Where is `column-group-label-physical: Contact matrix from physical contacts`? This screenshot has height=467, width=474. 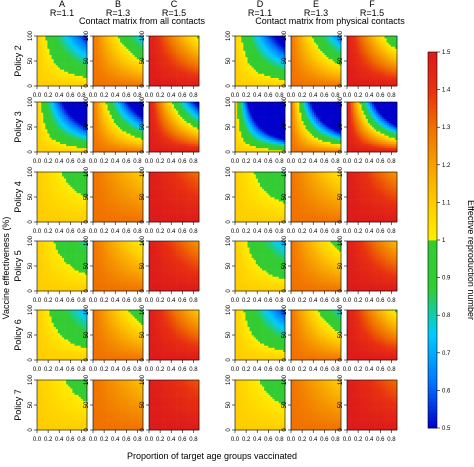 column-group-label-physical: Contact matrix from physical contacts is located at coordinates (330, 21).